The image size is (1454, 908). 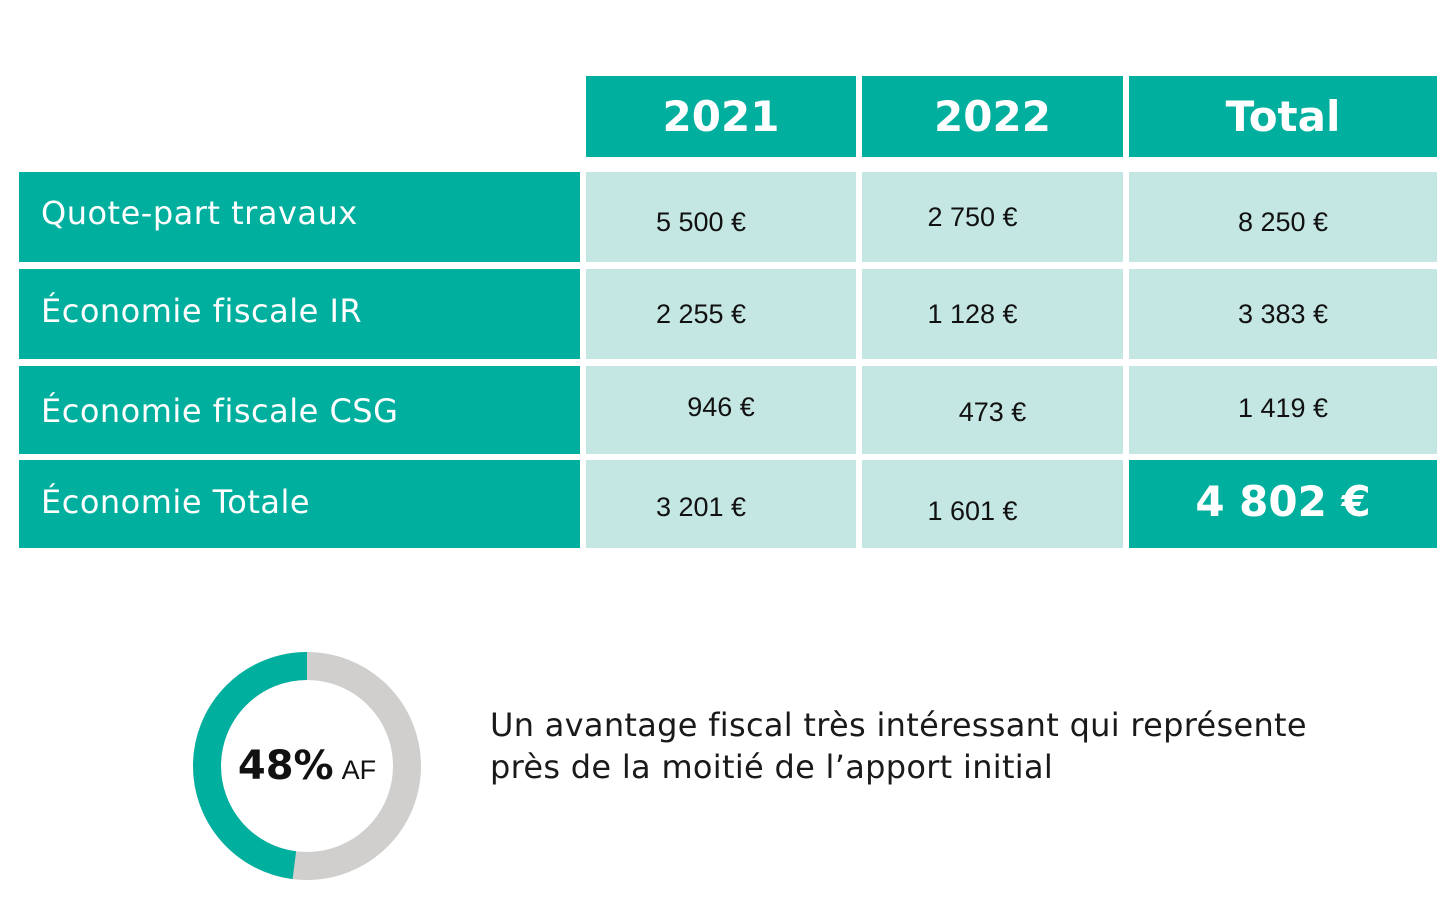 What do you see at coordinates (721, 504) in the screenshot?
I see `cell-totale-2021: 3 201 €` at bounding box center [721, 504].